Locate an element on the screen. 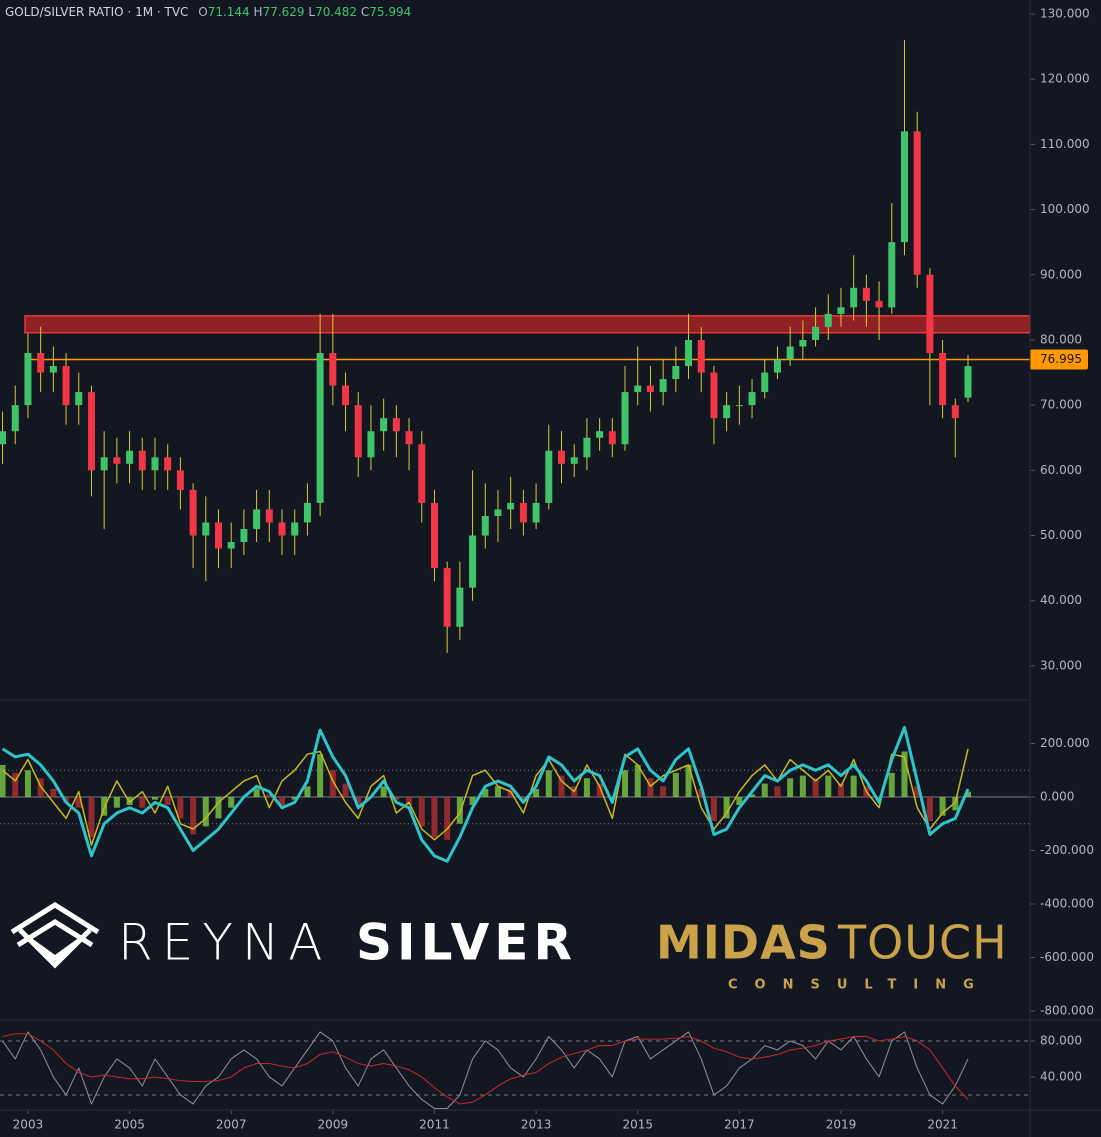 This screenshot has height=1137, width=1101. x-tick-label: 2017 is located at coordinates (739, 1125).